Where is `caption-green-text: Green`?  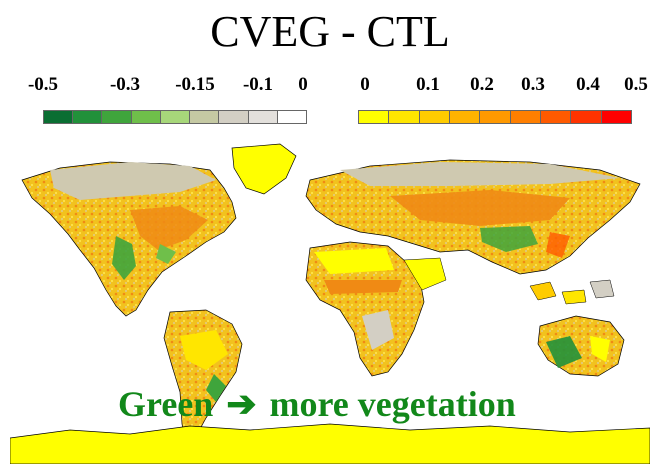
caption-green-text: Green is located at coordinates (166, 404).